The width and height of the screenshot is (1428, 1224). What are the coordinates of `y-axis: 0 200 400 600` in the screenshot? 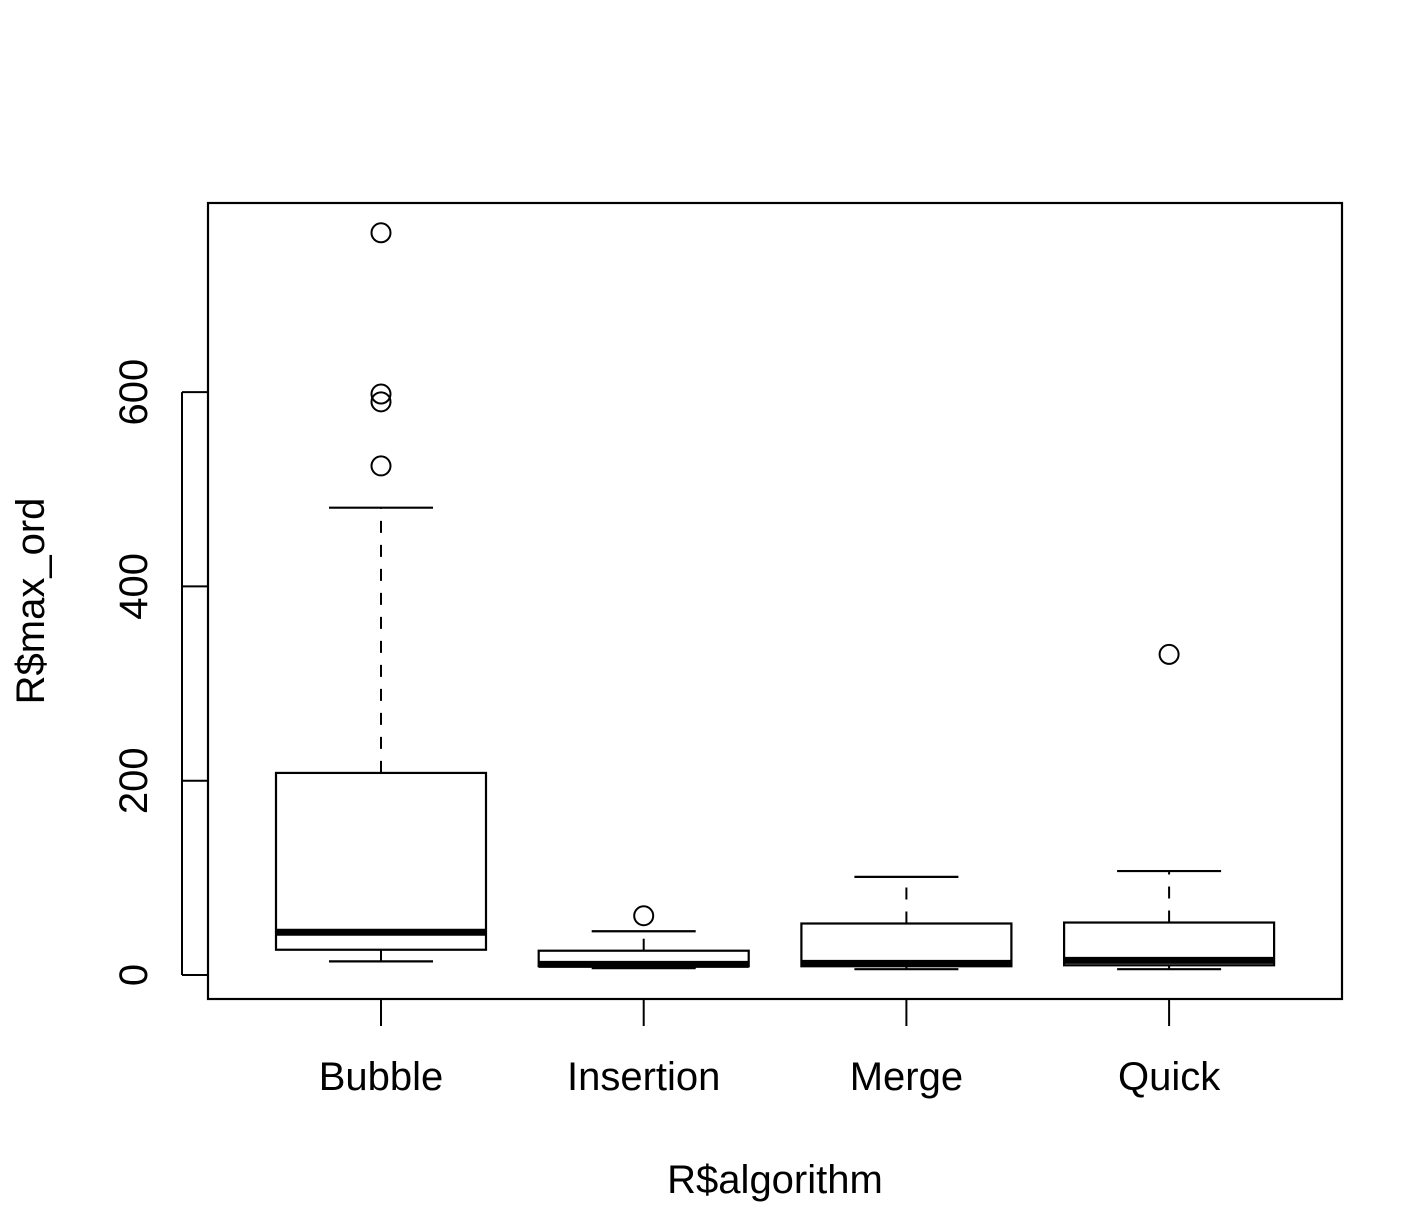 It's located at (160, 672).